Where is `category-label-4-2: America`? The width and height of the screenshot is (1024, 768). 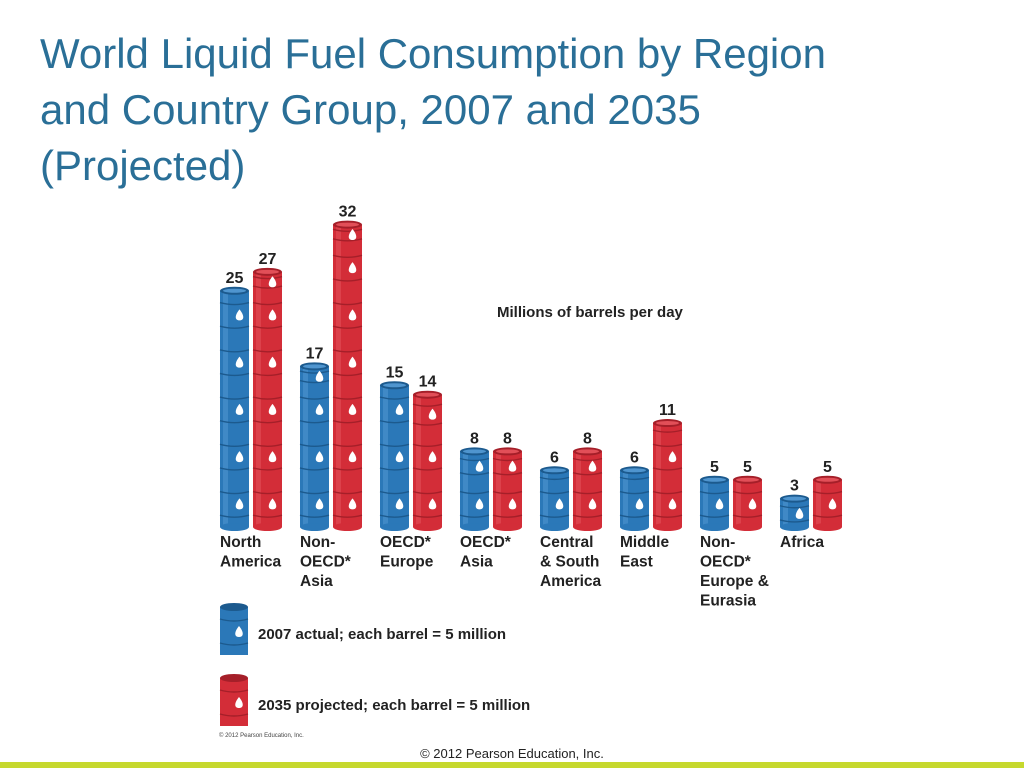 category-label-4-2: America is located at coordinates (571, 581).